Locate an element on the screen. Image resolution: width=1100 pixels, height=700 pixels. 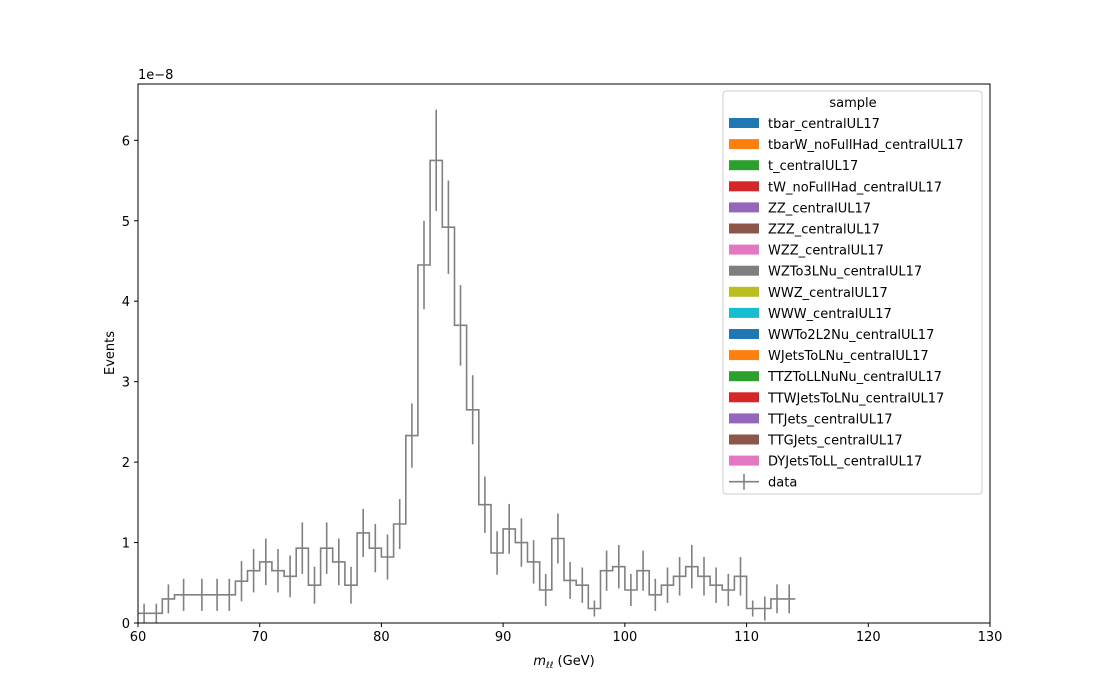
legend-entry-label: WJetsToLNu_centralUL17 is located at coordinates (848, 356).